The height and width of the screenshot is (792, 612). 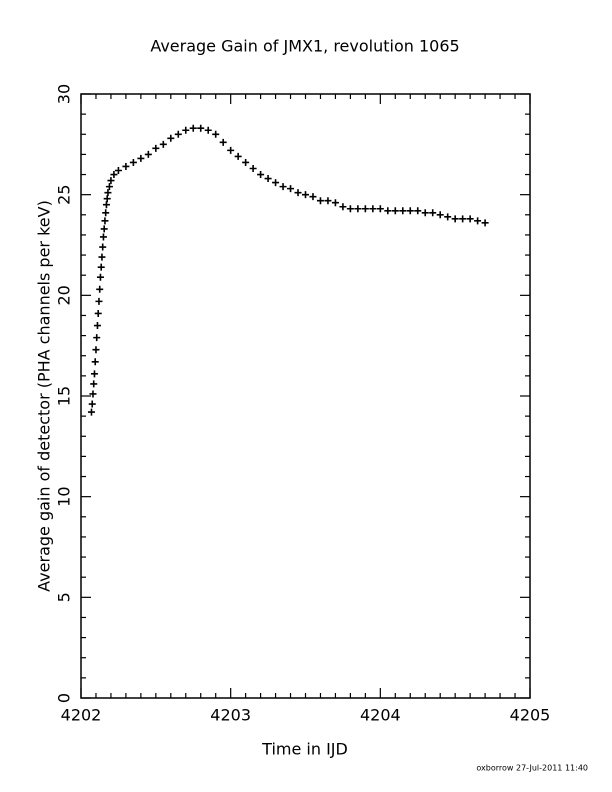 What do you see at coordinates (304, 46) in the screenshot?
I see `chart-title: Average Gain of JMX1, revolution 1065` at bounding box center [304, 46].